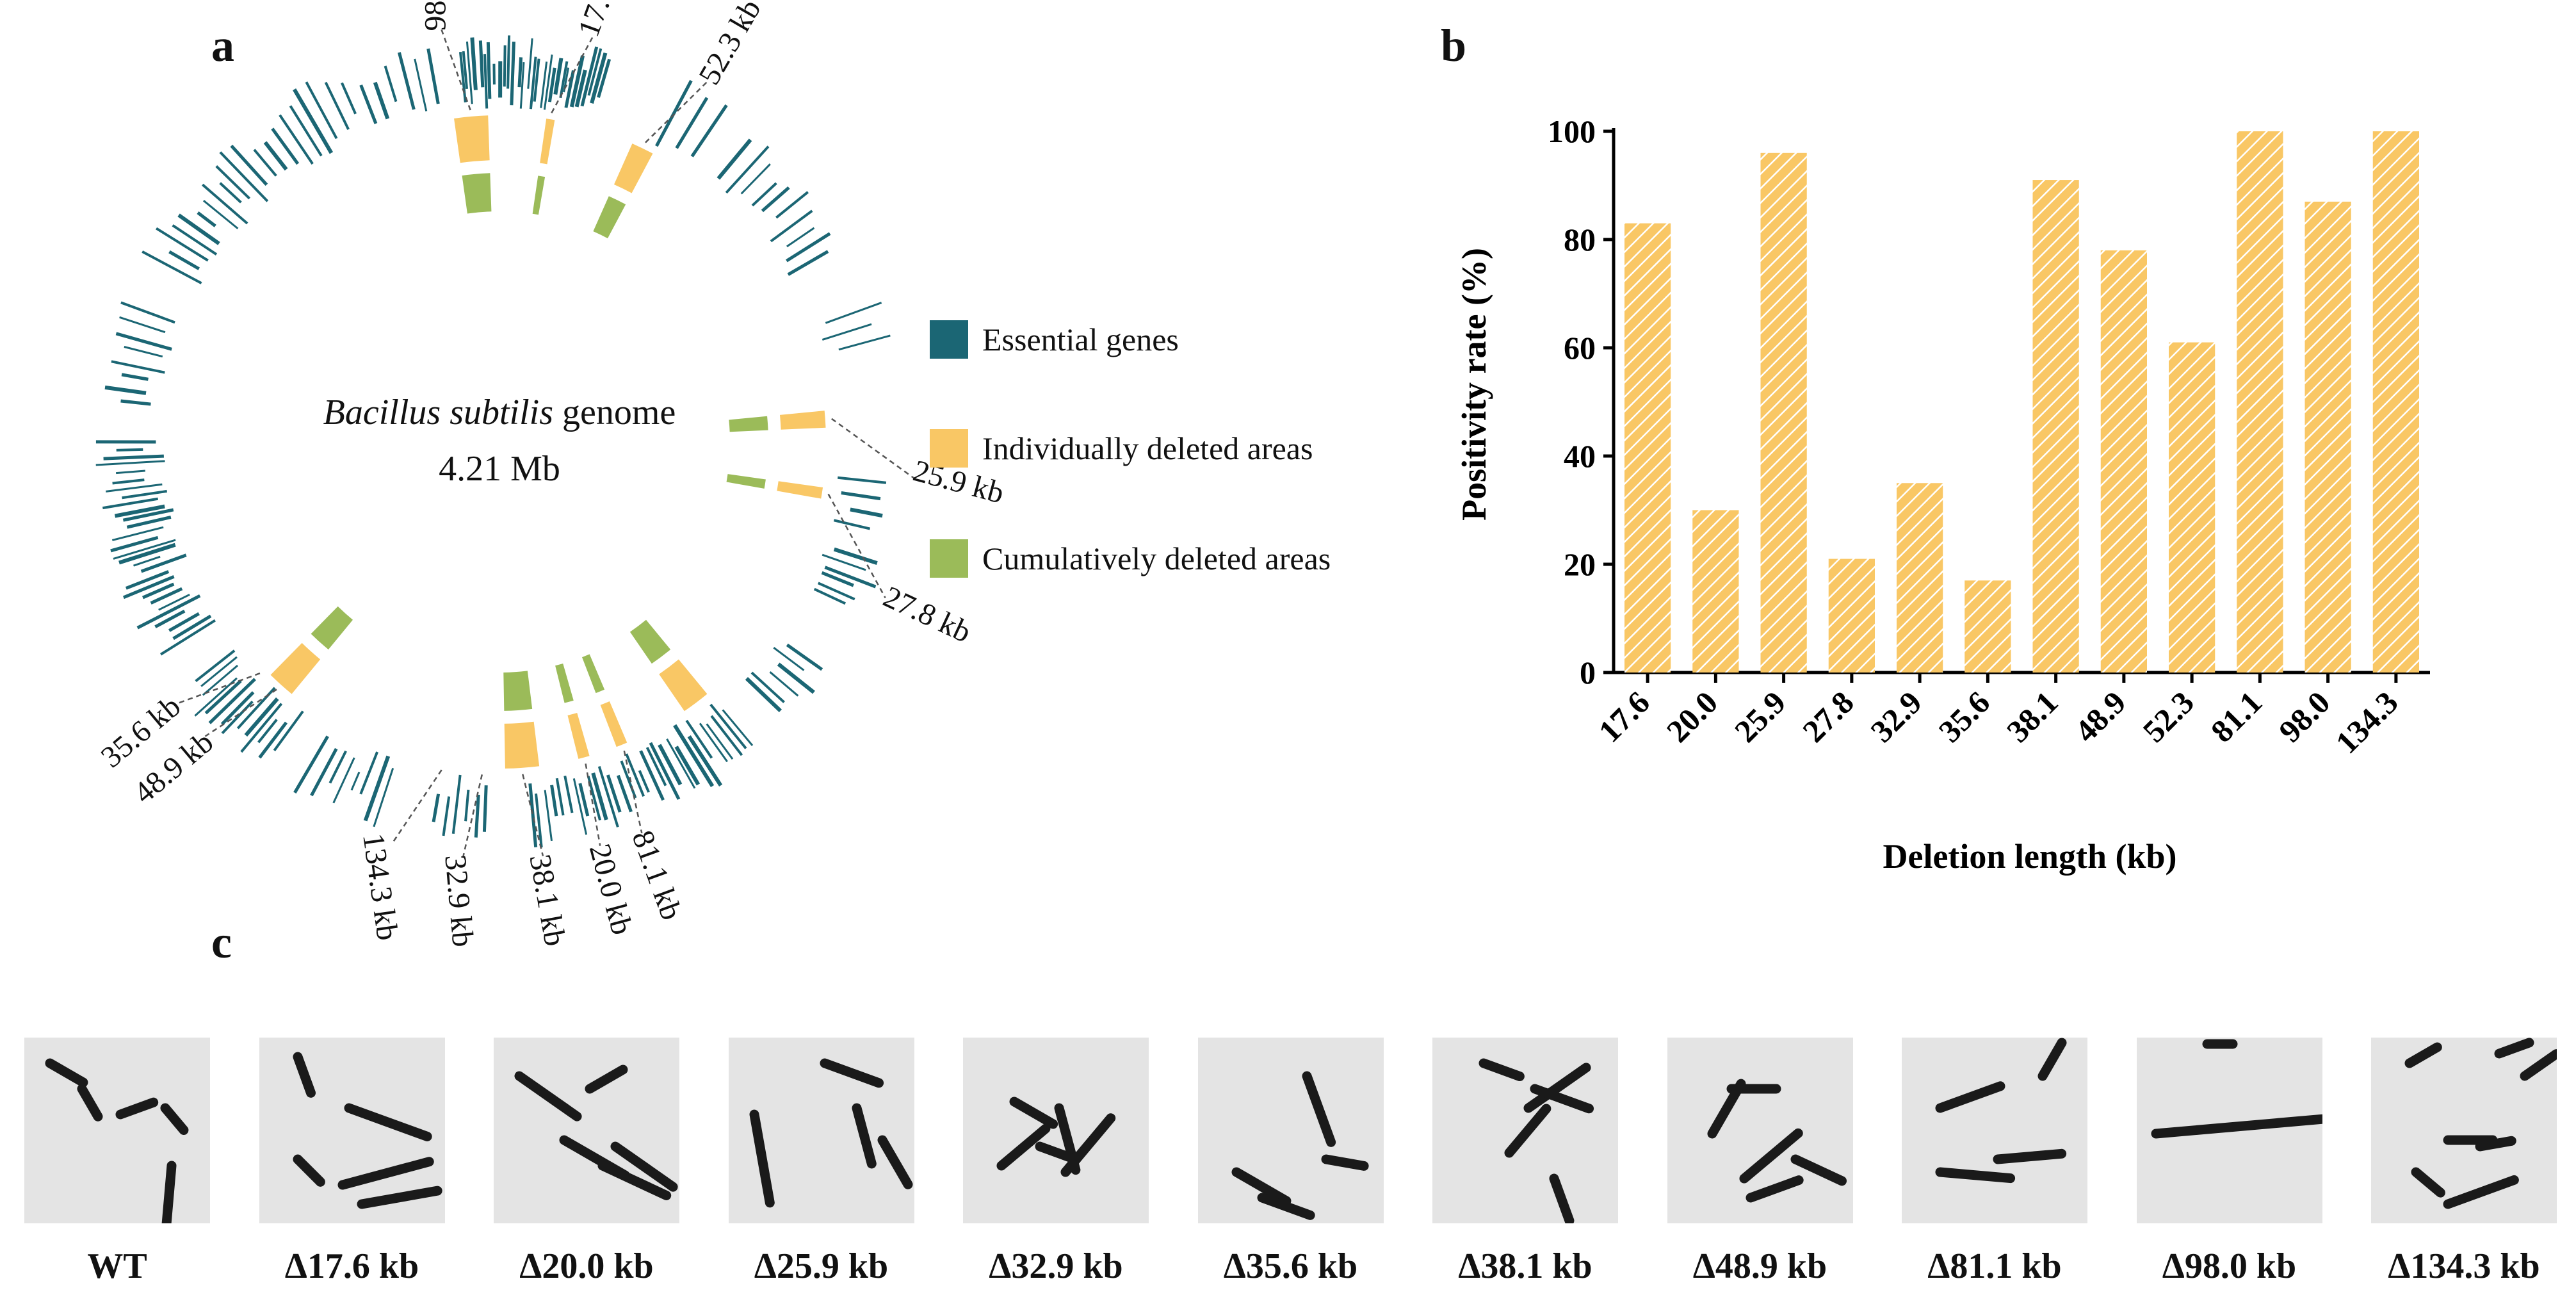 The image size is (2576, 1313). What do you see at coordinates (1588, 673) in the screenshot?
I see `y-tick-label: 0` at bounding box center [1588, 673].